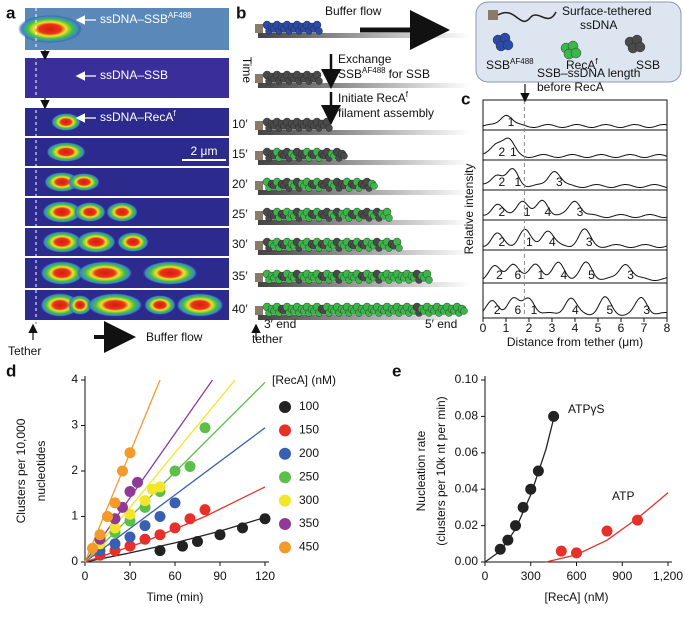 The width and height of the screenshot is (685, 626). Describe the element at coordinates (529, 328) in the screenshot. I see `x-tick-label: 2` at that location.